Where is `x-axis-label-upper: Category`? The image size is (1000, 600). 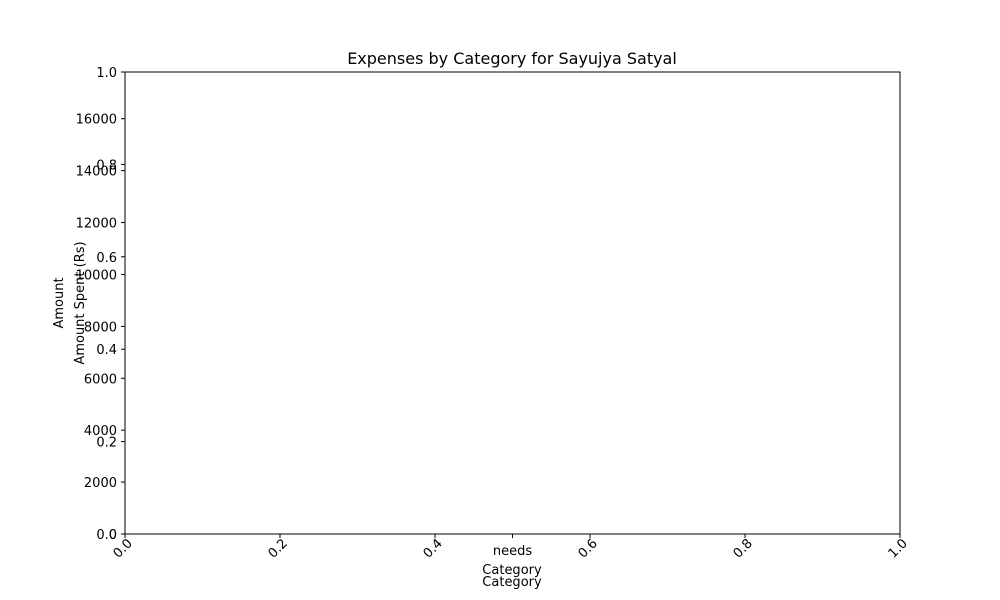
x-axis-label-upper: Category is located at coordinates (512, 570).